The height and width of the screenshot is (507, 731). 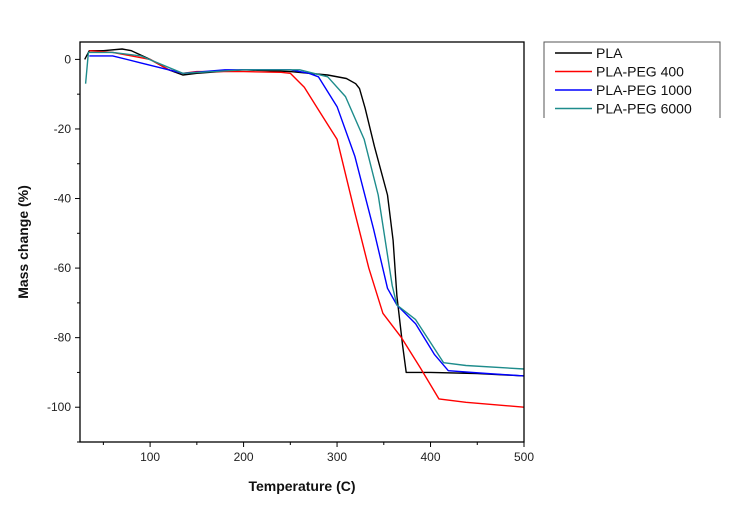 I want to click on legend-label: PLA, so click(x=609, y=53).